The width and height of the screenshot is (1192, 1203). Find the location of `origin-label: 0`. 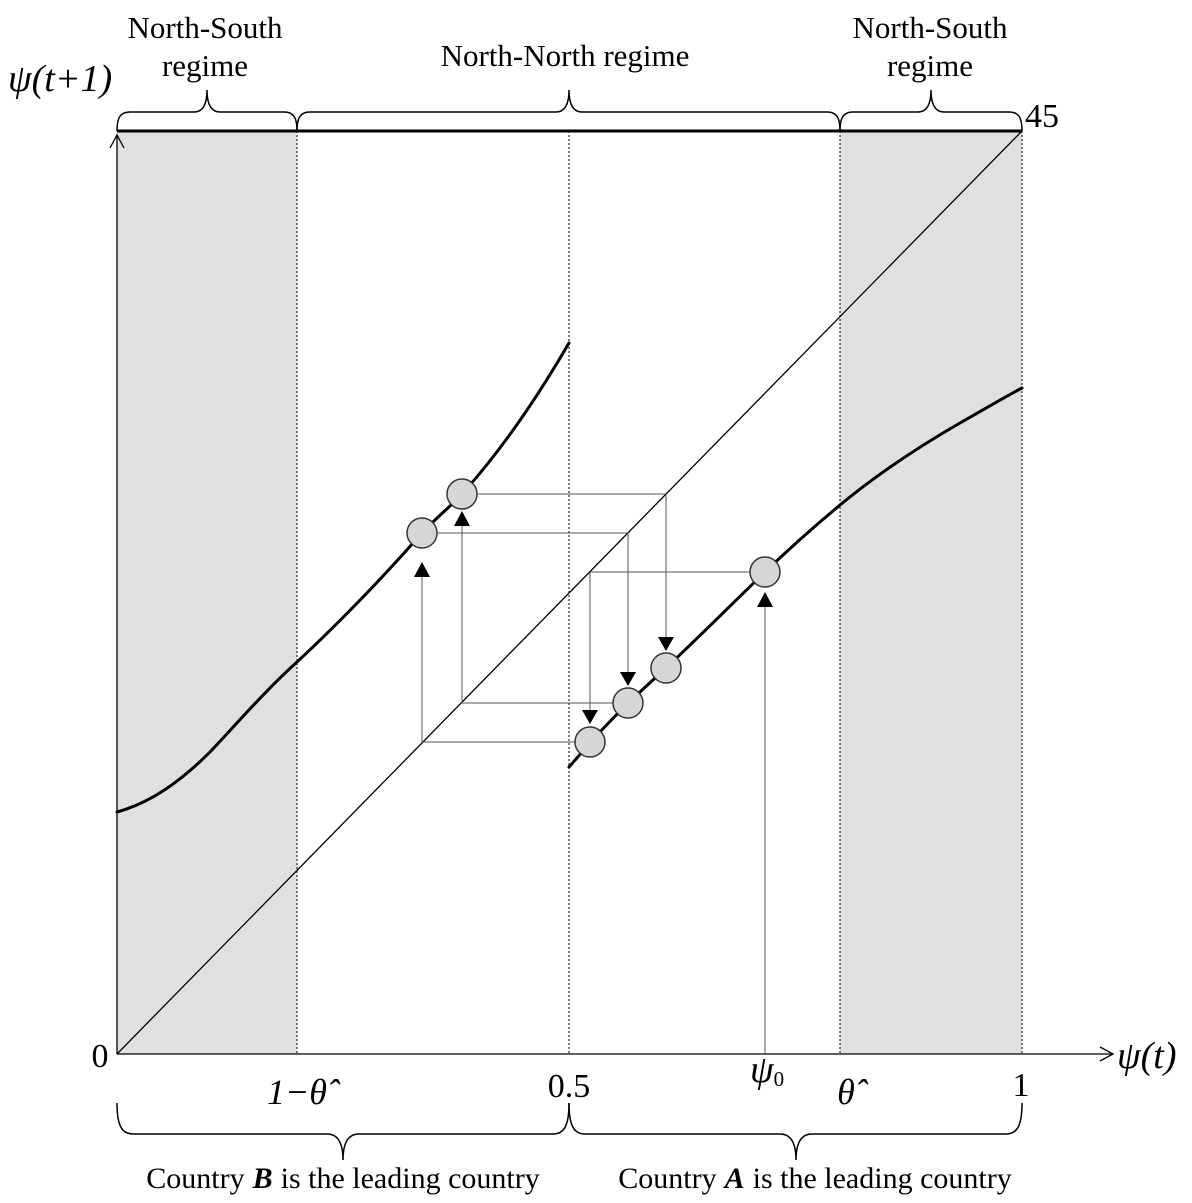

origin-label: 0 is located at coordinates (100, 1056).